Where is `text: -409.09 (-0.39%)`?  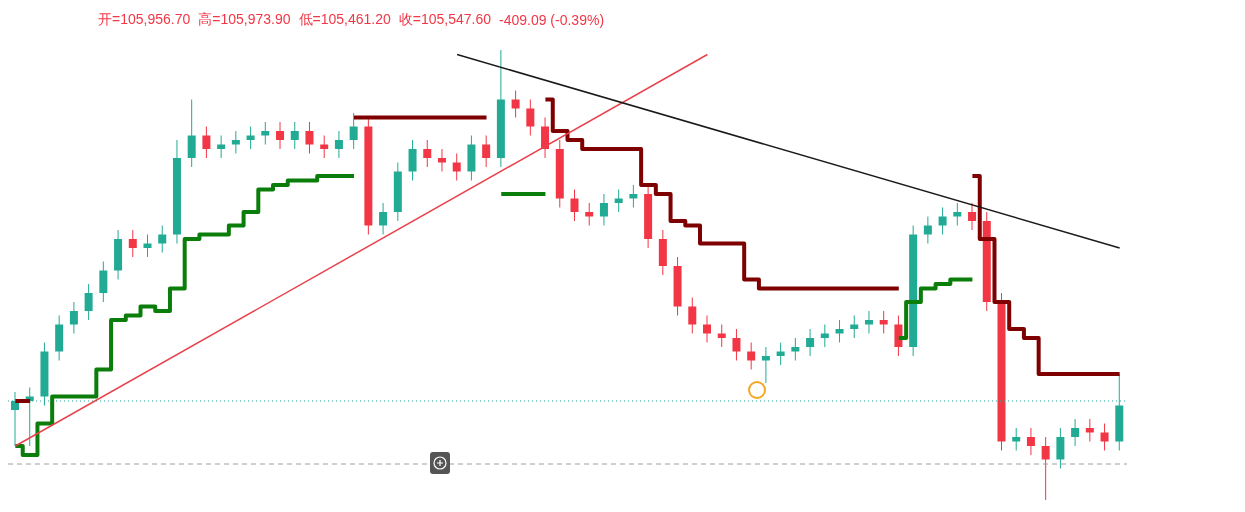
text: -409.09 (-0.39%) is located at coordinates (552, 20).